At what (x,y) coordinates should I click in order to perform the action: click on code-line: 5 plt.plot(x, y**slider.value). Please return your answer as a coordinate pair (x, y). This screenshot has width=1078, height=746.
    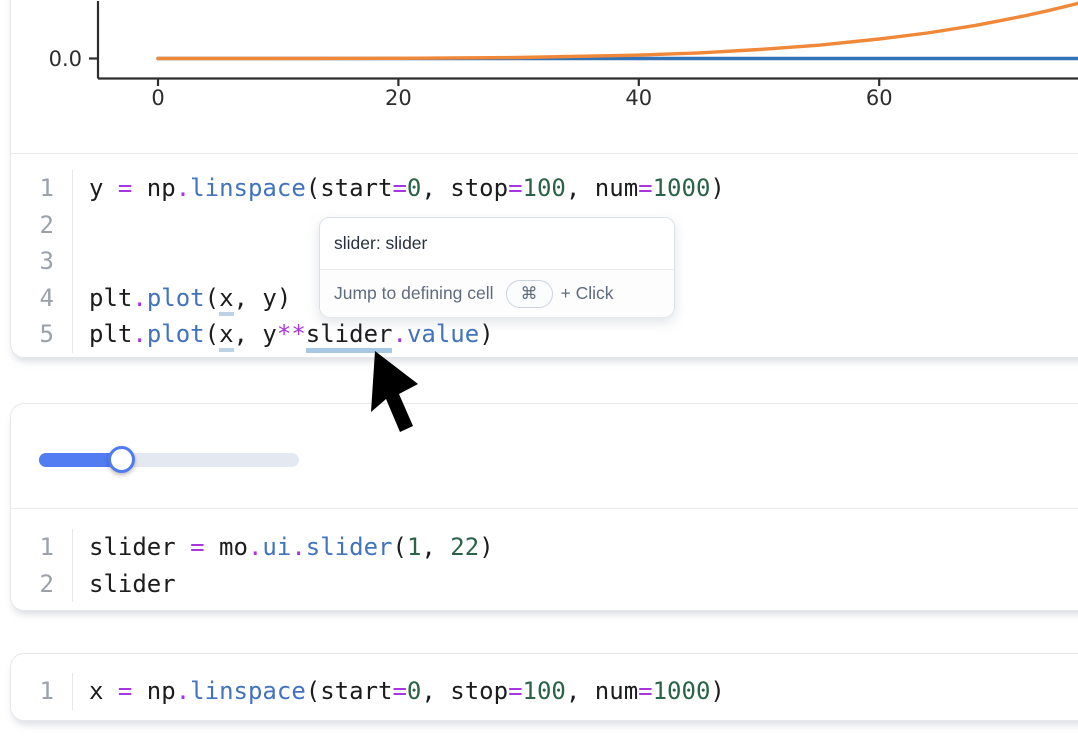
    Looking at the image, I should click on (544, 334).